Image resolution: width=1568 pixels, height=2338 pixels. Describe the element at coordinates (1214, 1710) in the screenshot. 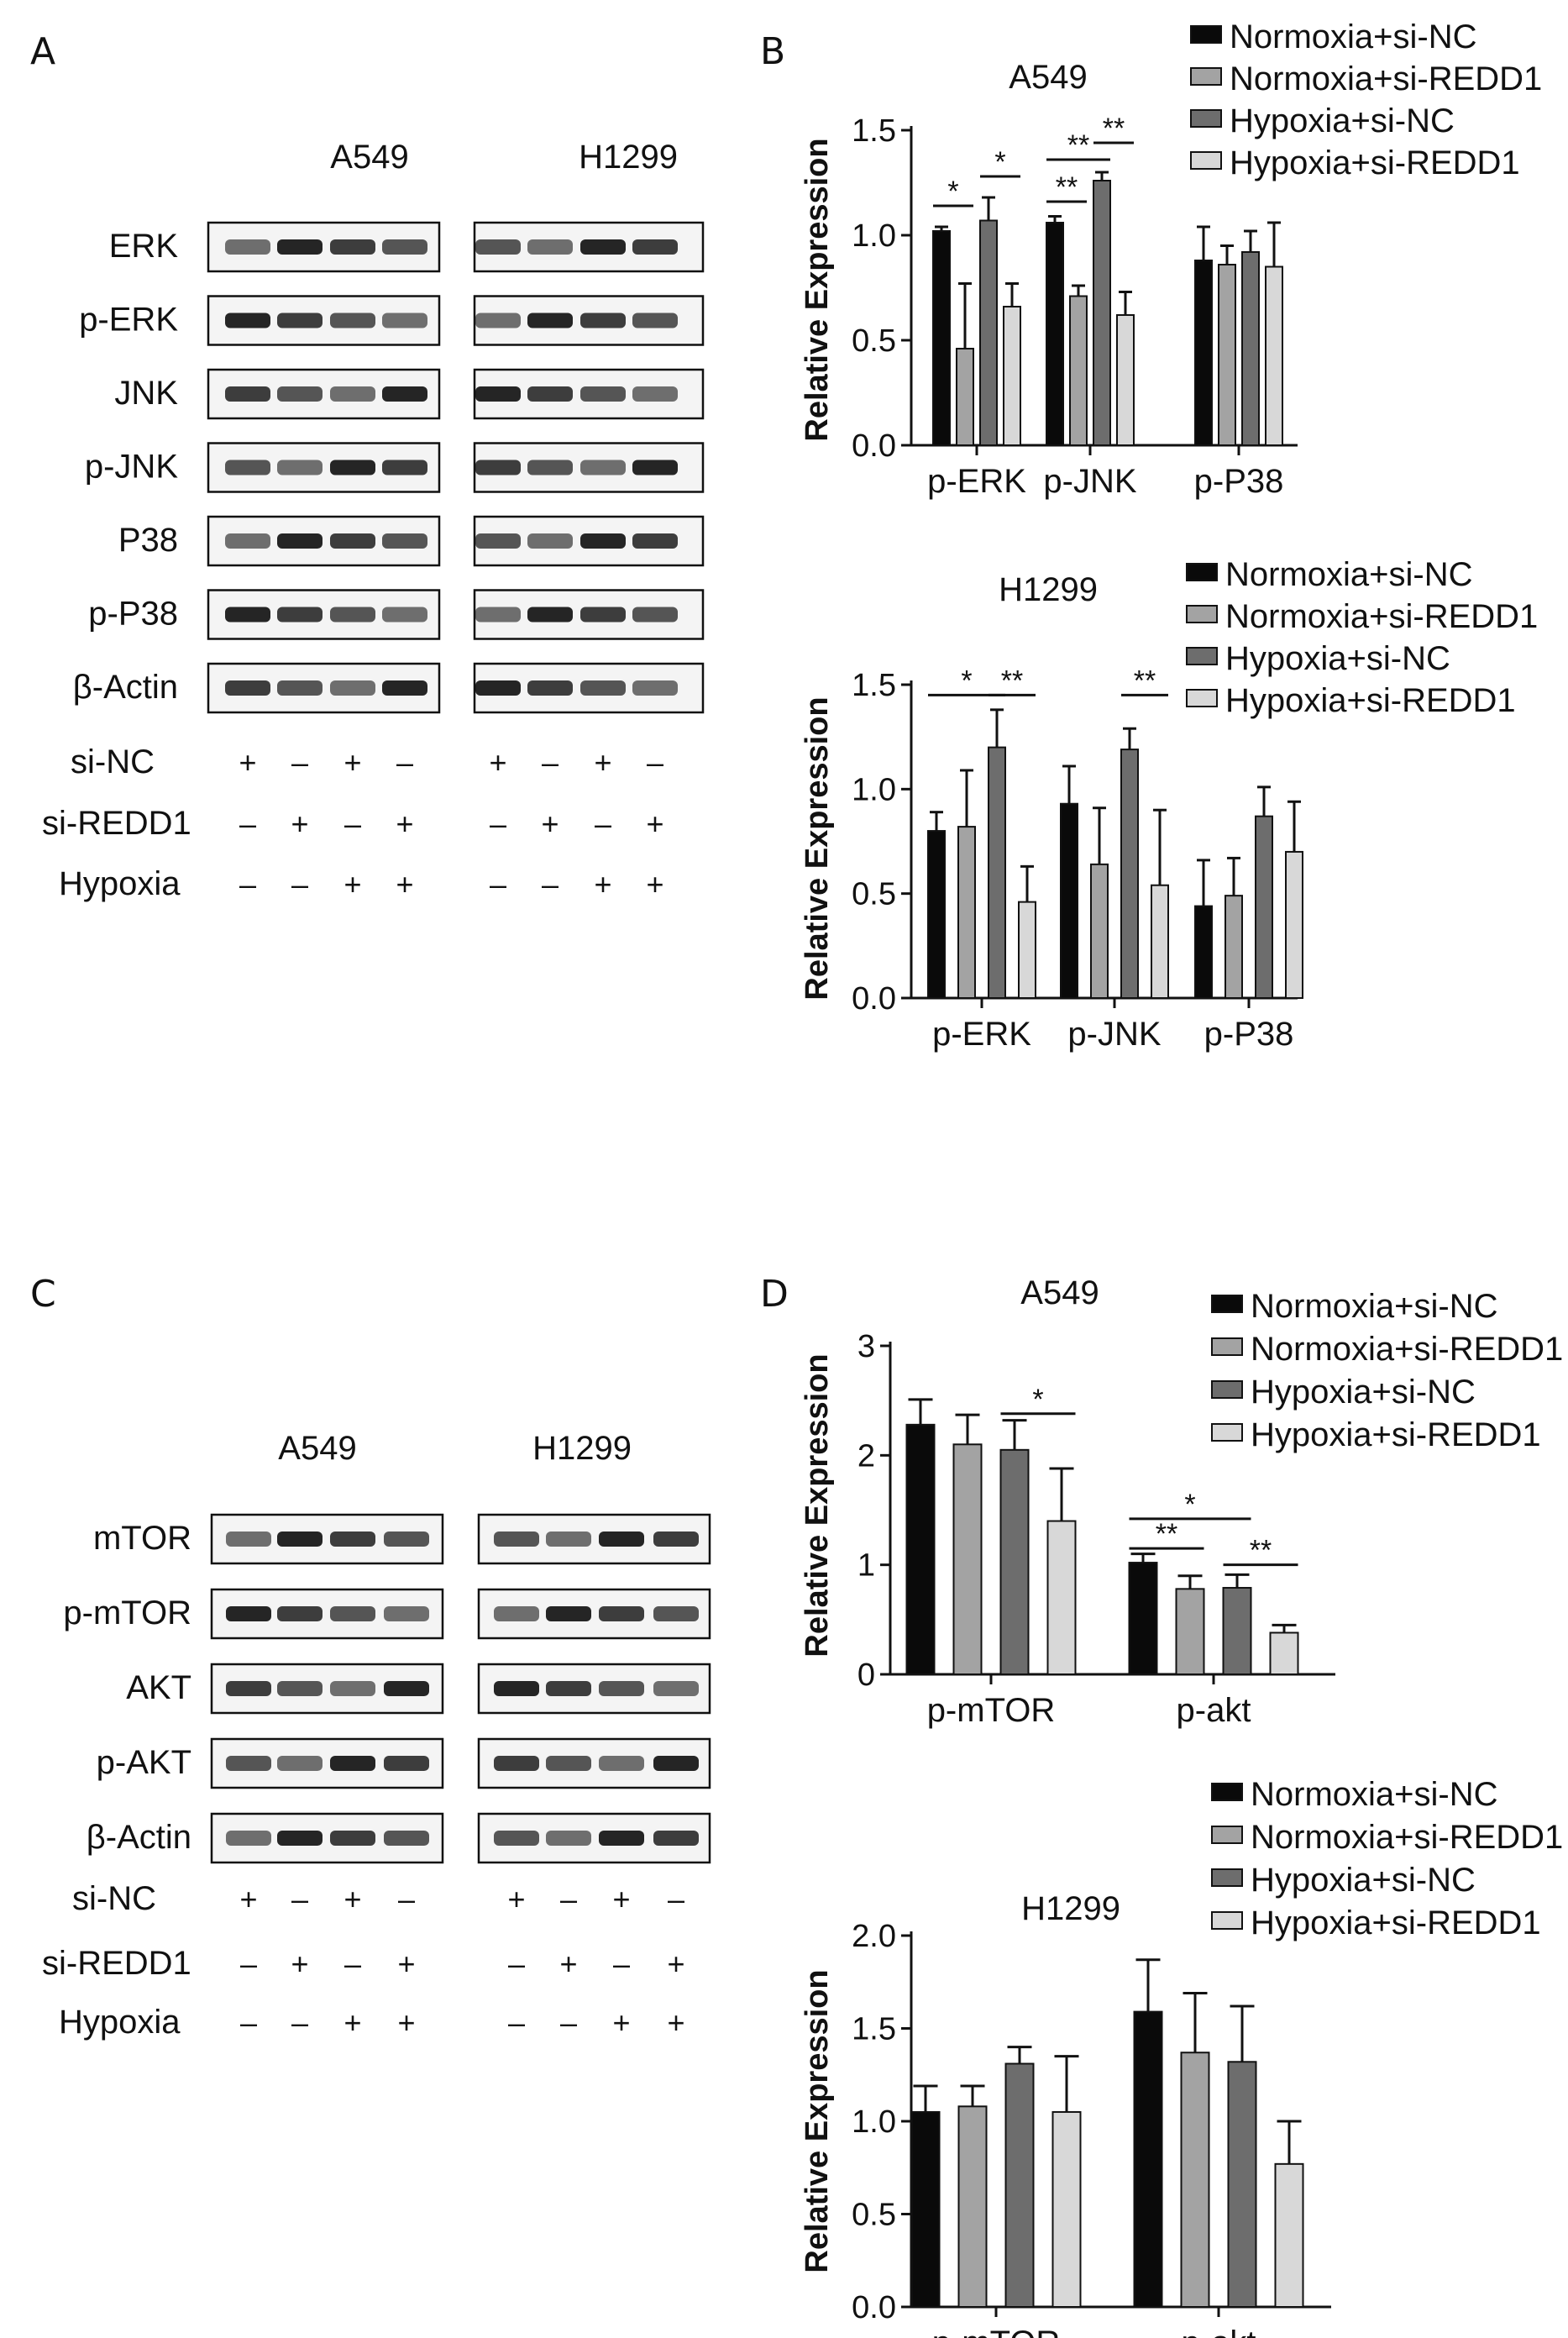

I see `x-tick-label: p-akt` at that location.